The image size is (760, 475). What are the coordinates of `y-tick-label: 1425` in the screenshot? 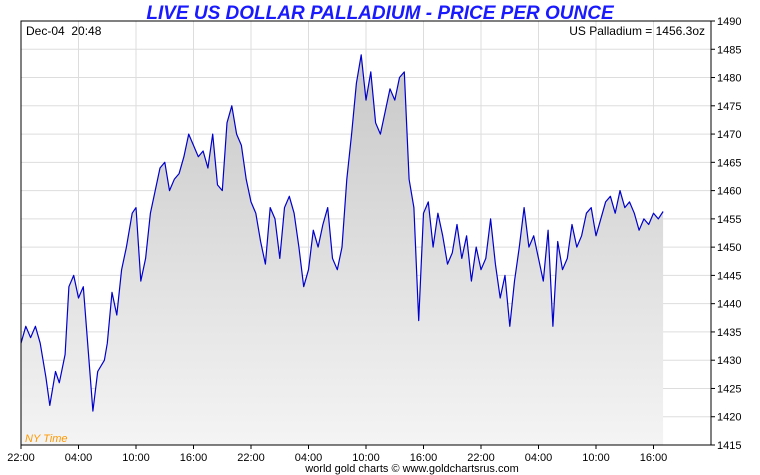 It's located at (729, 389).